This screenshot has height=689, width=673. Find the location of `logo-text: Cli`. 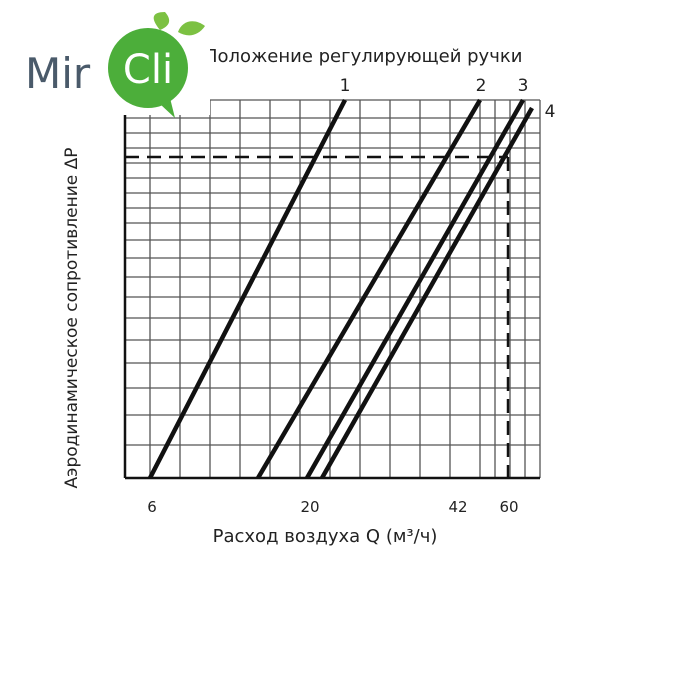

logo-text: Cli is located at coordinates (148, 70).